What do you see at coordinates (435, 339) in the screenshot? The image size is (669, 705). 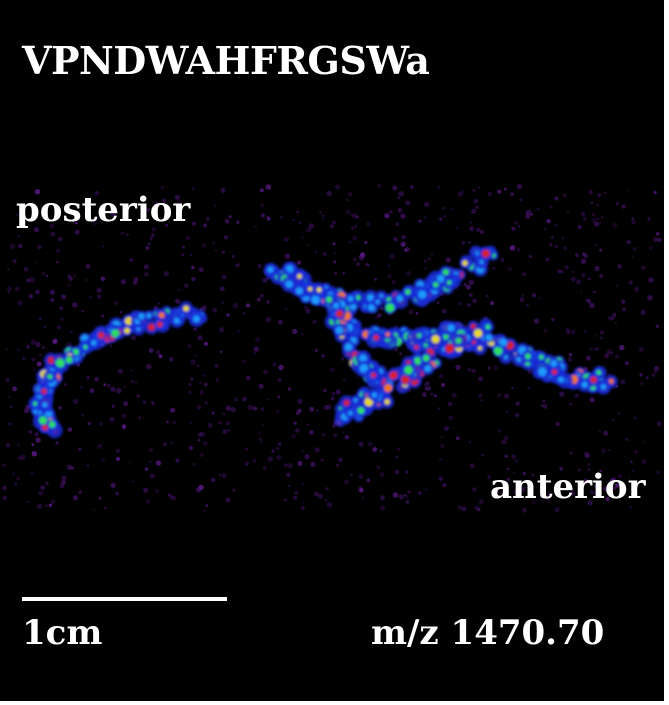 I see `anterior-lower-spot` at bounding box center [435, 339].